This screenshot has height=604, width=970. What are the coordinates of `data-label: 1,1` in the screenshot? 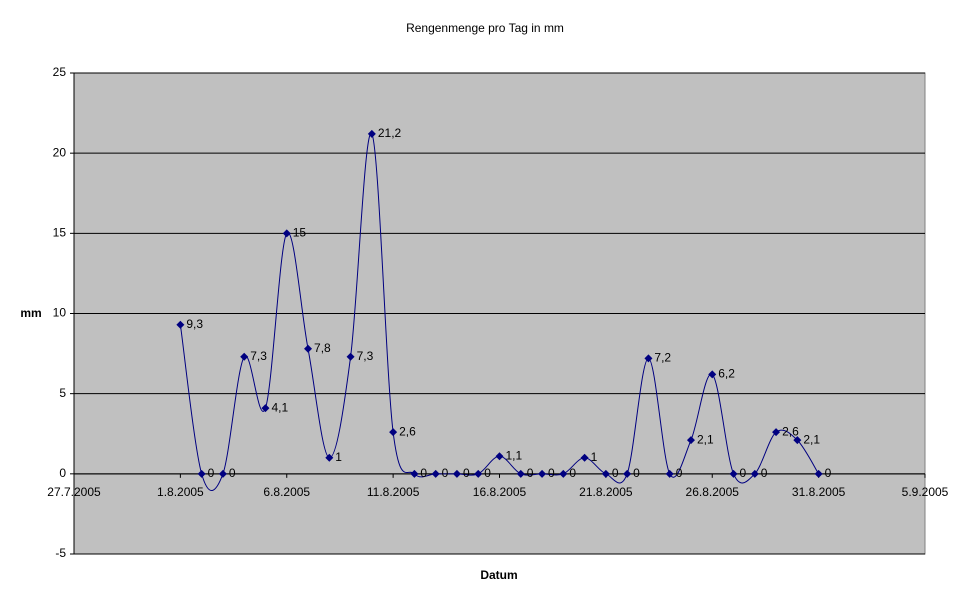 It's located at (514, 455).